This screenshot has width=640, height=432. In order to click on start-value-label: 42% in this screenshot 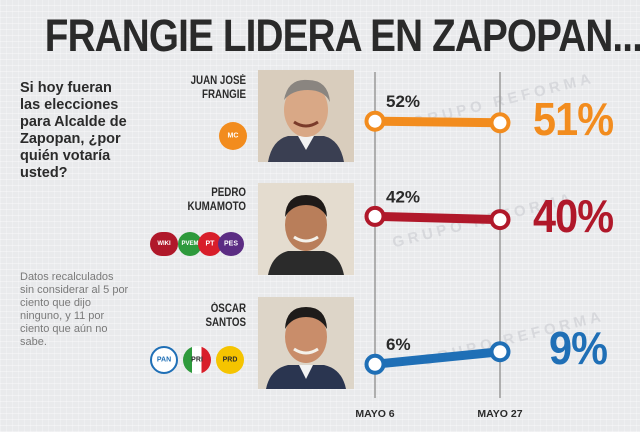, I will do `click(403, 196)`.